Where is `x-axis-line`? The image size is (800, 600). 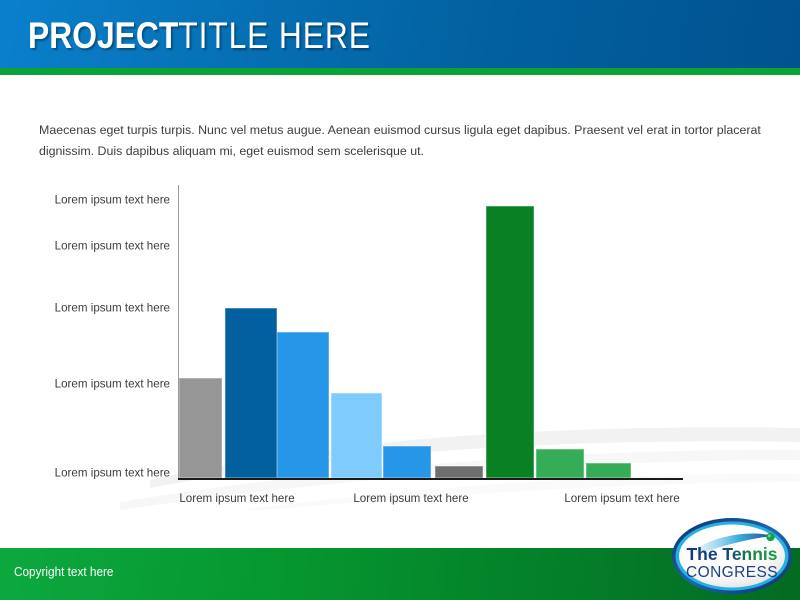 x-axis-line is located at coordinates (430, 479).